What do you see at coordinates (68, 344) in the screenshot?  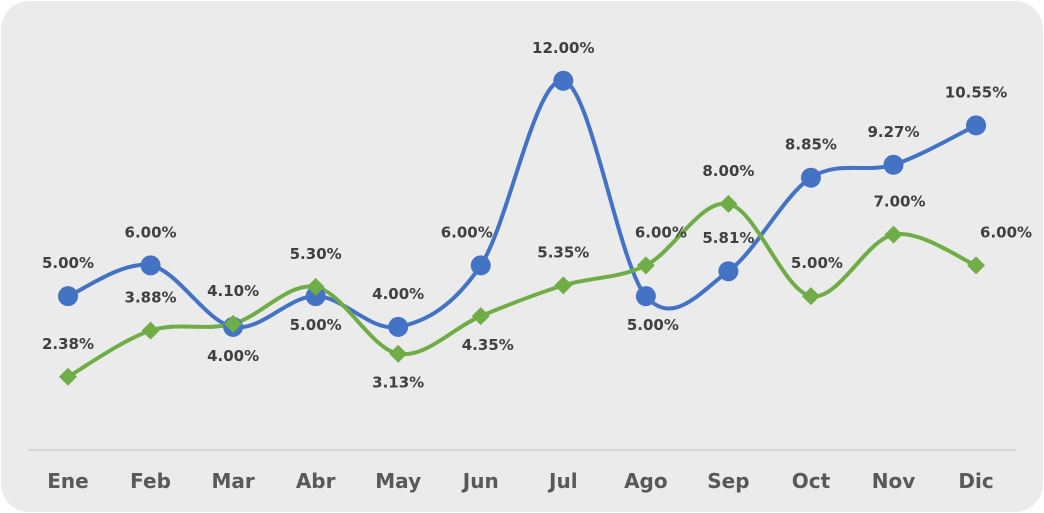 I see `data-label: 2.38%` at bounding box center [68, 344].